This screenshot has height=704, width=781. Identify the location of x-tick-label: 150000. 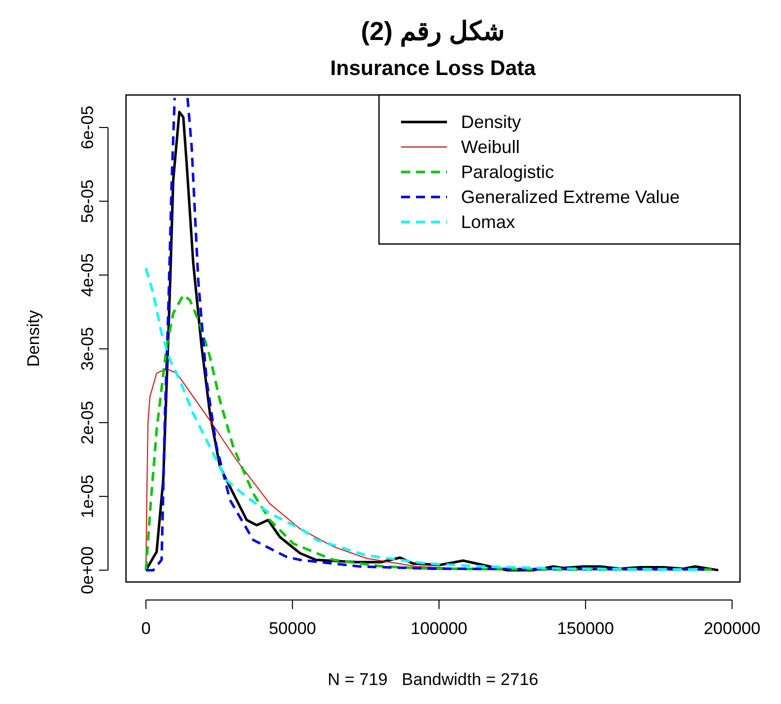
(585, 628).